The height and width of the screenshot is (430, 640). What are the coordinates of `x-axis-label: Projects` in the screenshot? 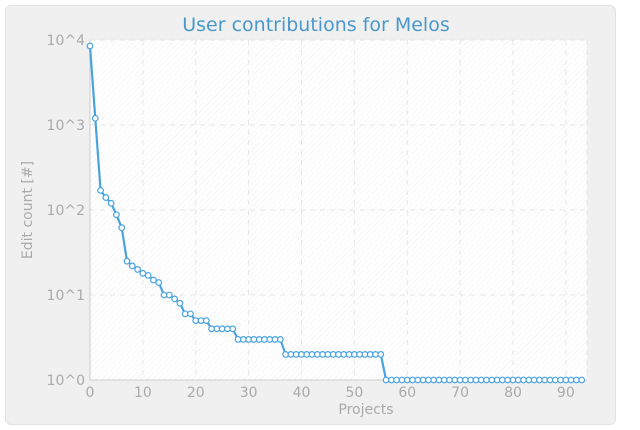 It's located at (365, 410).